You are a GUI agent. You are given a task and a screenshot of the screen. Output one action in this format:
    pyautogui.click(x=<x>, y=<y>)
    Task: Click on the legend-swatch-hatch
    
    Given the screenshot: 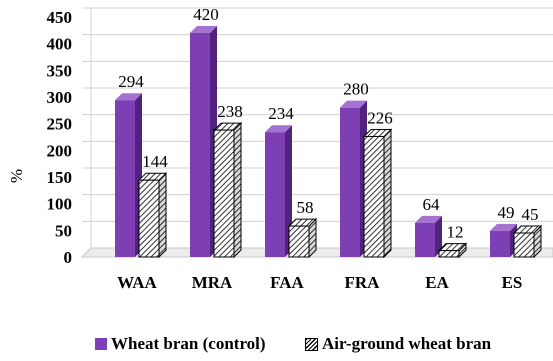 What is the action you would take?
    pyautogui.click(x=311, y=344)
    